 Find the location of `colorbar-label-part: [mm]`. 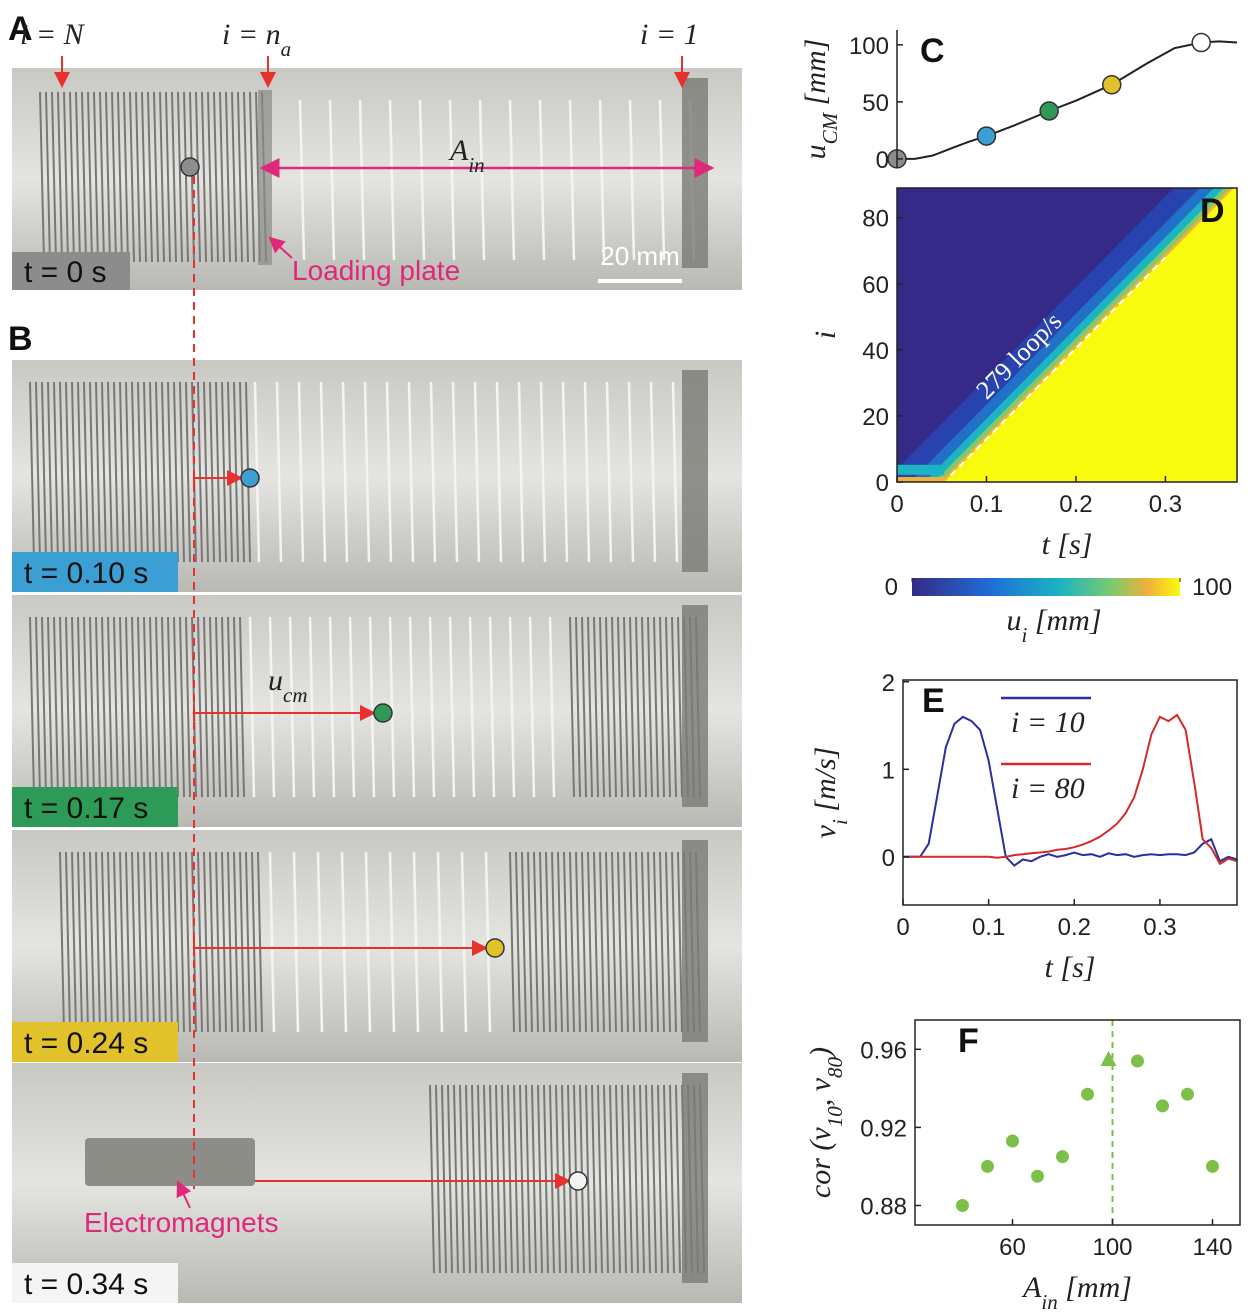

colorbar-label-part: [mm] is located at coordinates (1064, 620).